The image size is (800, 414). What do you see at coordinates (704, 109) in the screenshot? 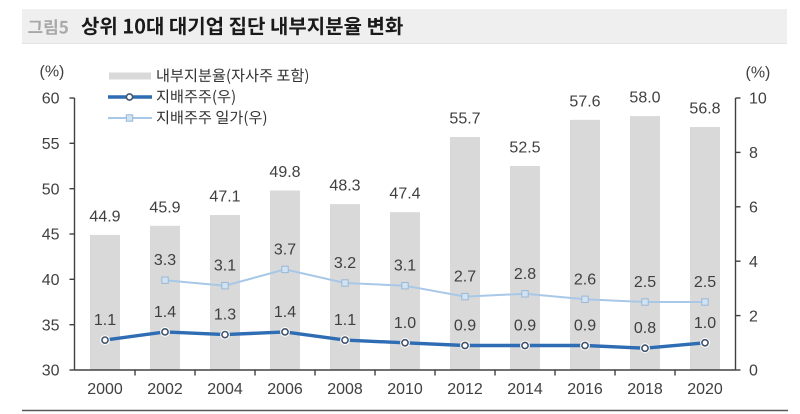
I see `svg-text: 56.8` at bounding box center [704, 109].